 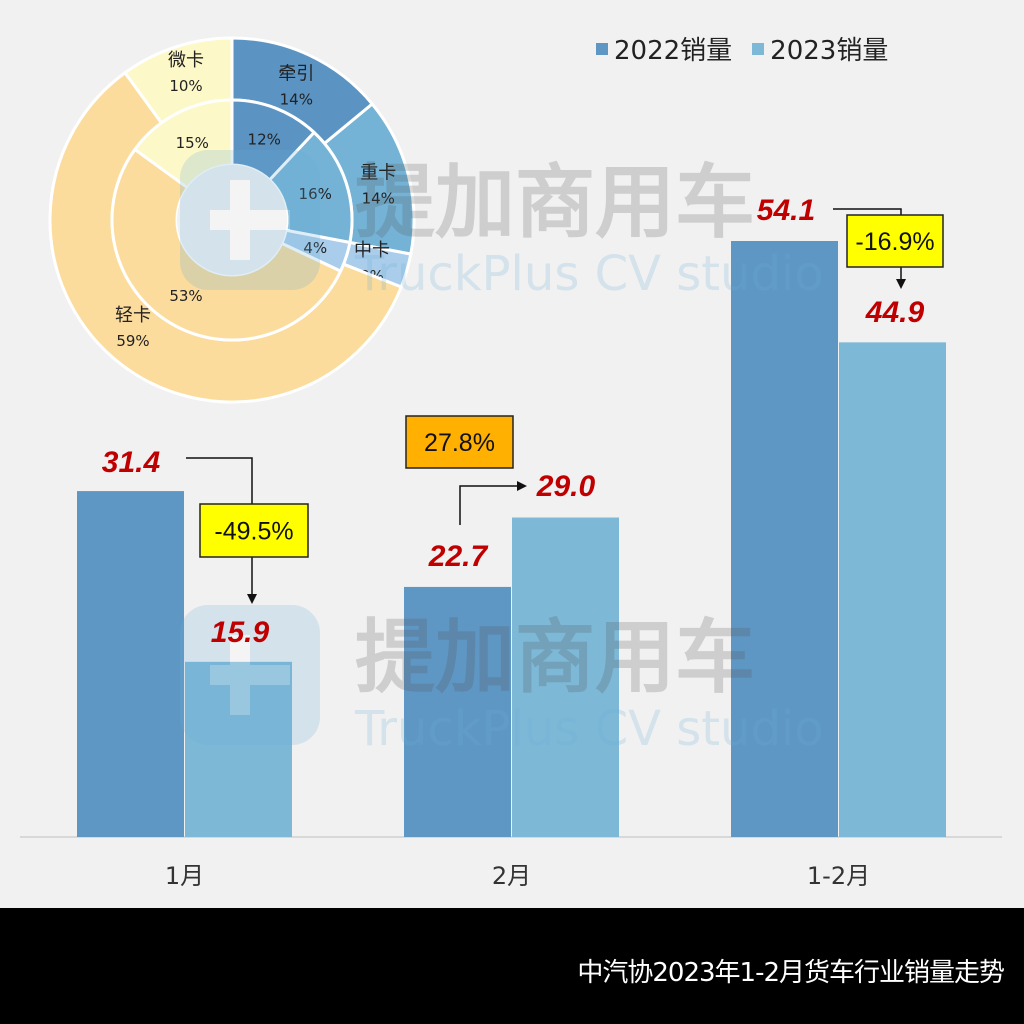 I want to click on donut-pct-label: 59%, so click(x=132, y=341).